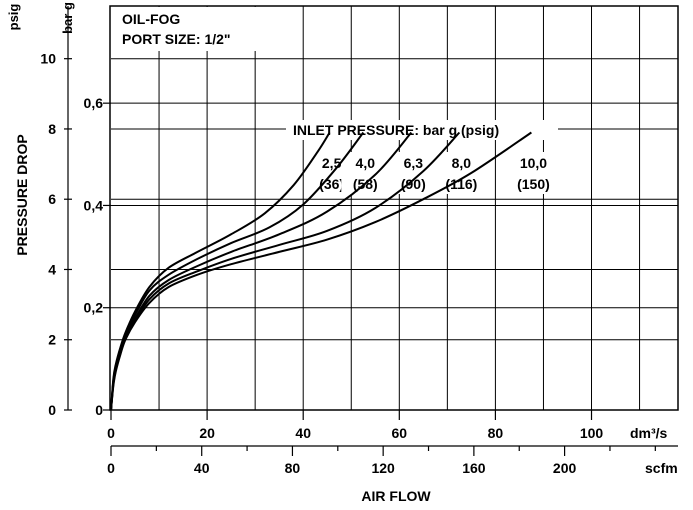 The width and height of the screenshot is (693, 510). Describe the element at coordinates (293, 468) in the screenshot. I see `scfm-tick-label: 80` at that location.